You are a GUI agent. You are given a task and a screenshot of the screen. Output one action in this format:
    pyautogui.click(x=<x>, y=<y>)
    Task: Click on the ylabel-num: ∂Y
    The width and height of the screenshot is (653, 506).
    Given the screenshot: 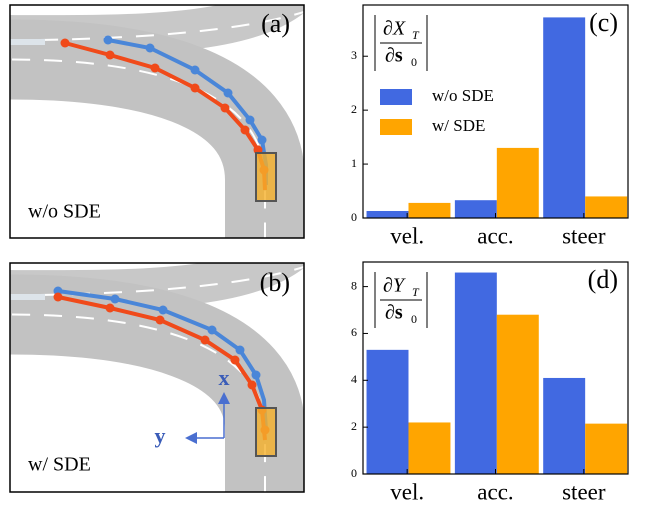 What is the action you would take?
    pyautogui.click(x=394, y=286)
    